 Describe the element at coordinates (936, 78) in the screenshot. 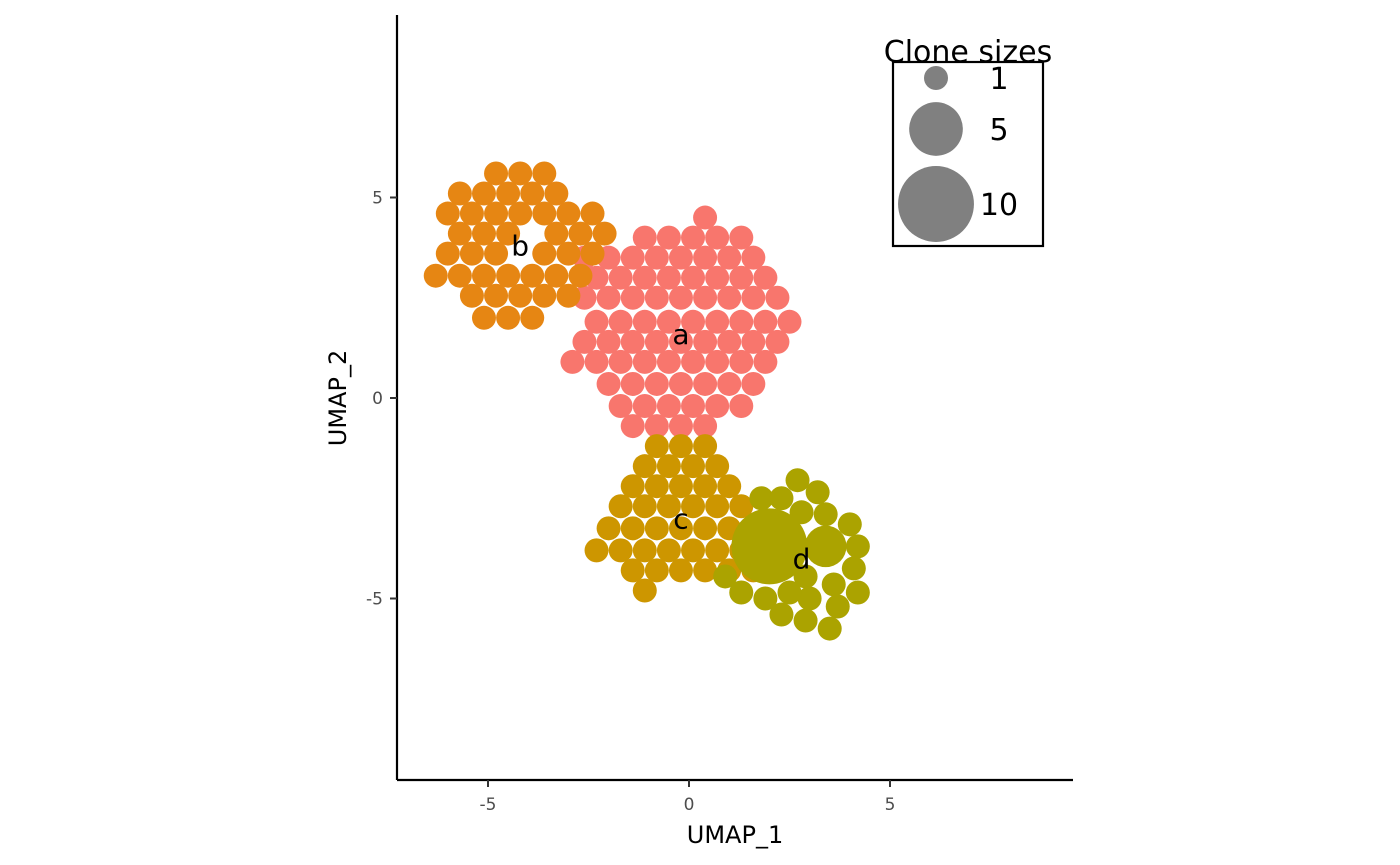

I see `legend-size-key` at that location.